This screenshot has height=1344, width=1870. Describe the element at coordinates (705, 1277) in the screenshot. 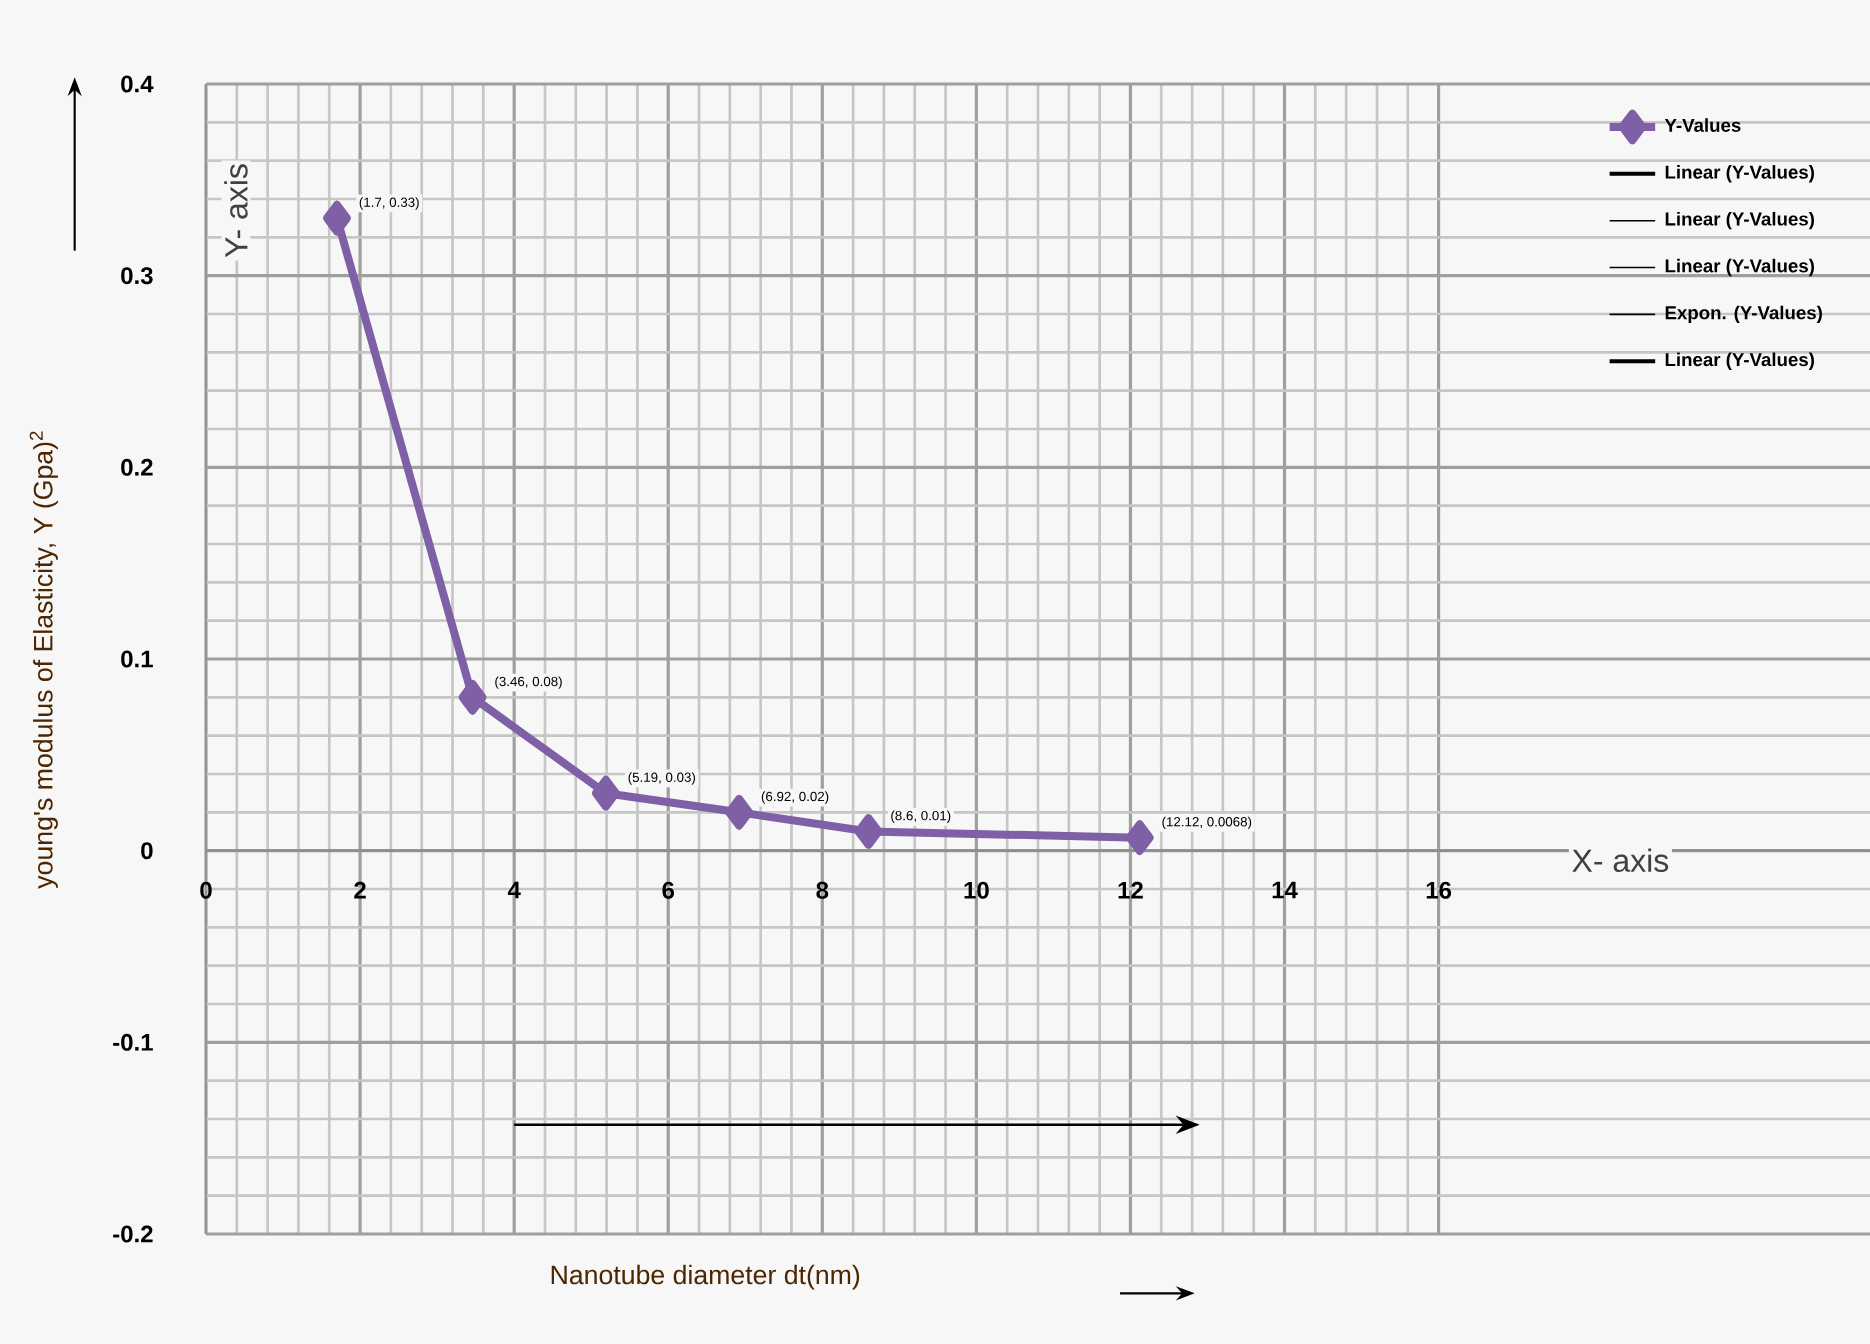

I see `x-axis-title: Nanotube diameter dt(nm)` at that location.